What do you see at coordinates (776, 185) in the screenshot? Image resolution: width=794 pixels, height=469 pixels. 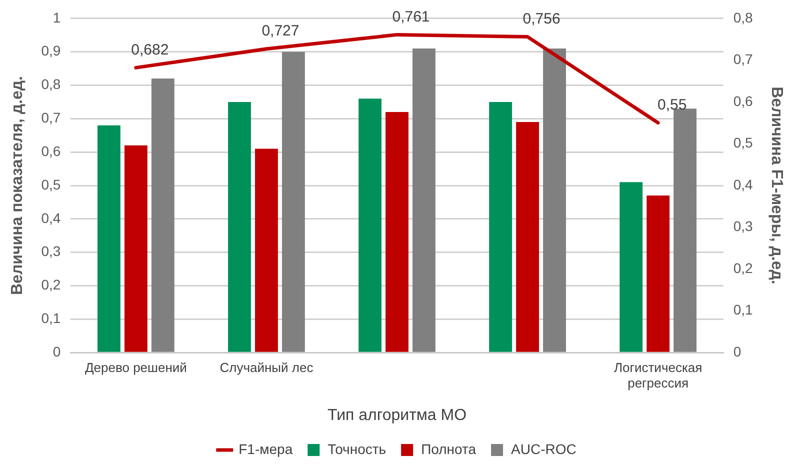 I see `y2-axis-title: Величина F1-меры, д.ед.` at bounding box center [776, 185].